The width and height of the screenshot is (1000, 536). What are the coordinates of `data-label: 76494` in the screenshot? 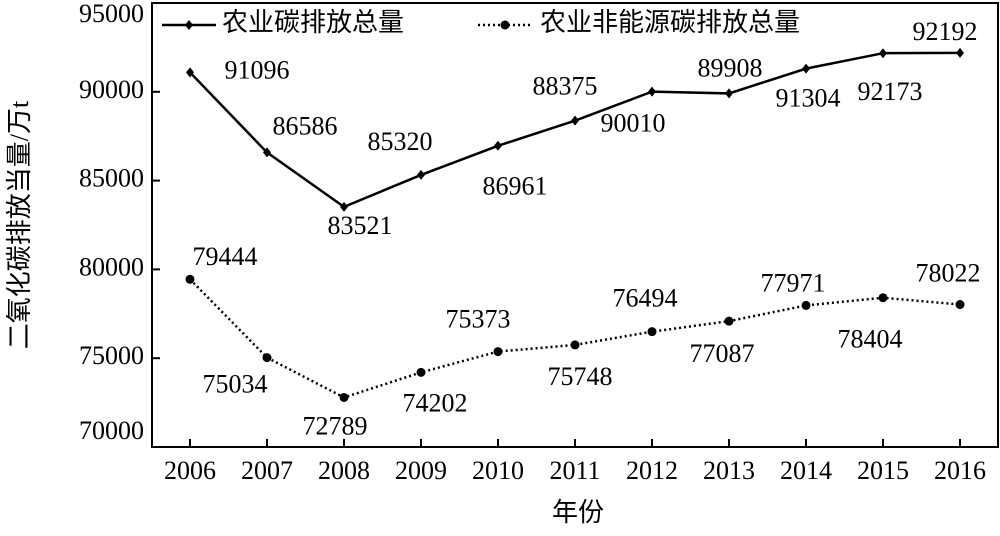 It's located at (645, 298).